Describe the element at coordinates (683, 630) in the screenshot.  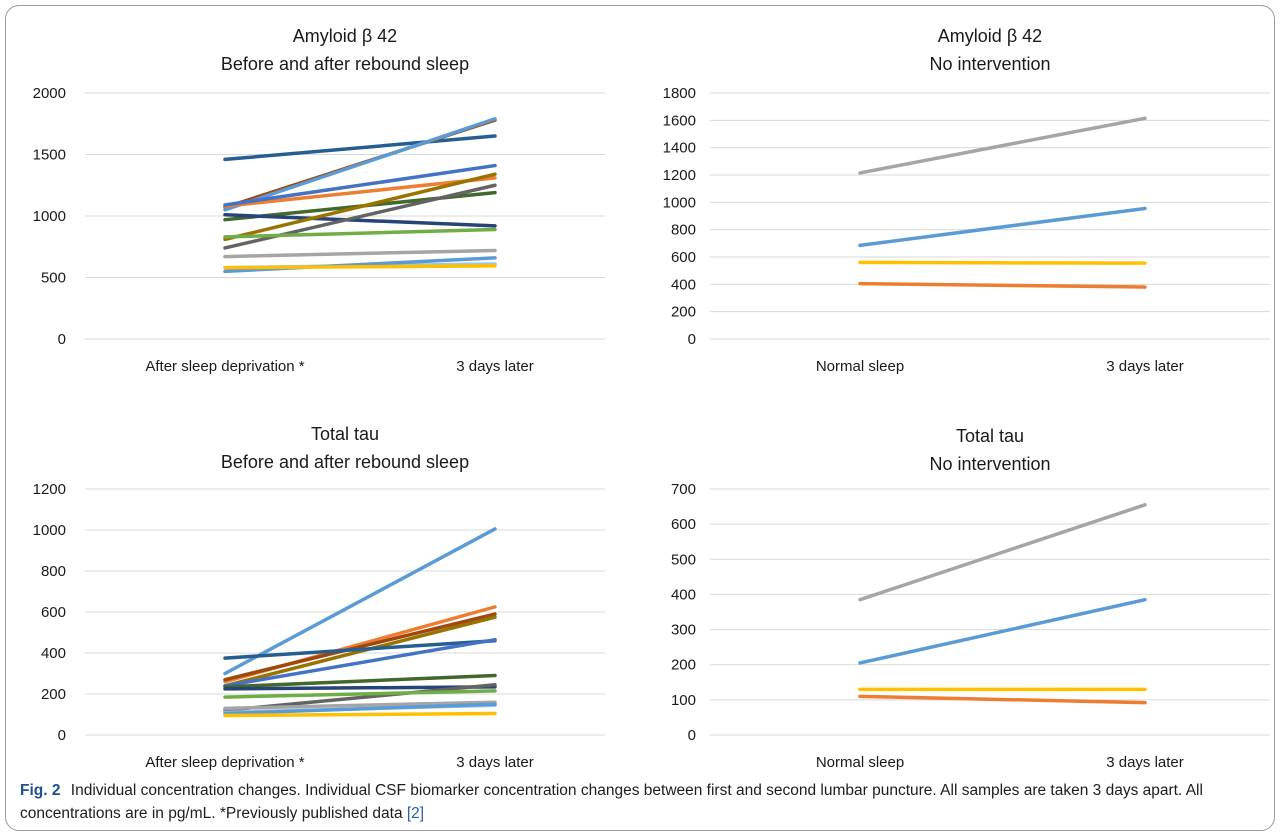
I see `y-tick-label: 300` at that location.